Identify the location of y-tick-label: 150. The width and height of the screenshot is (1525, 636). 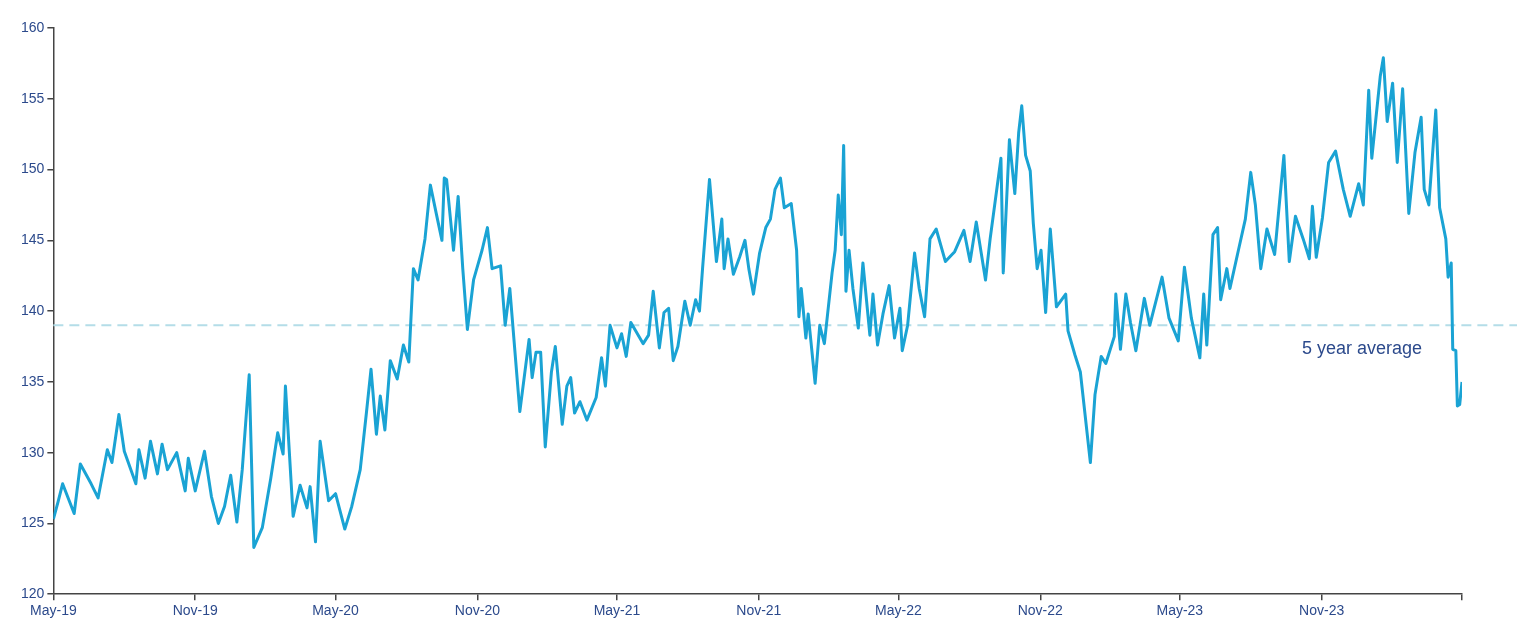
(33, 168).